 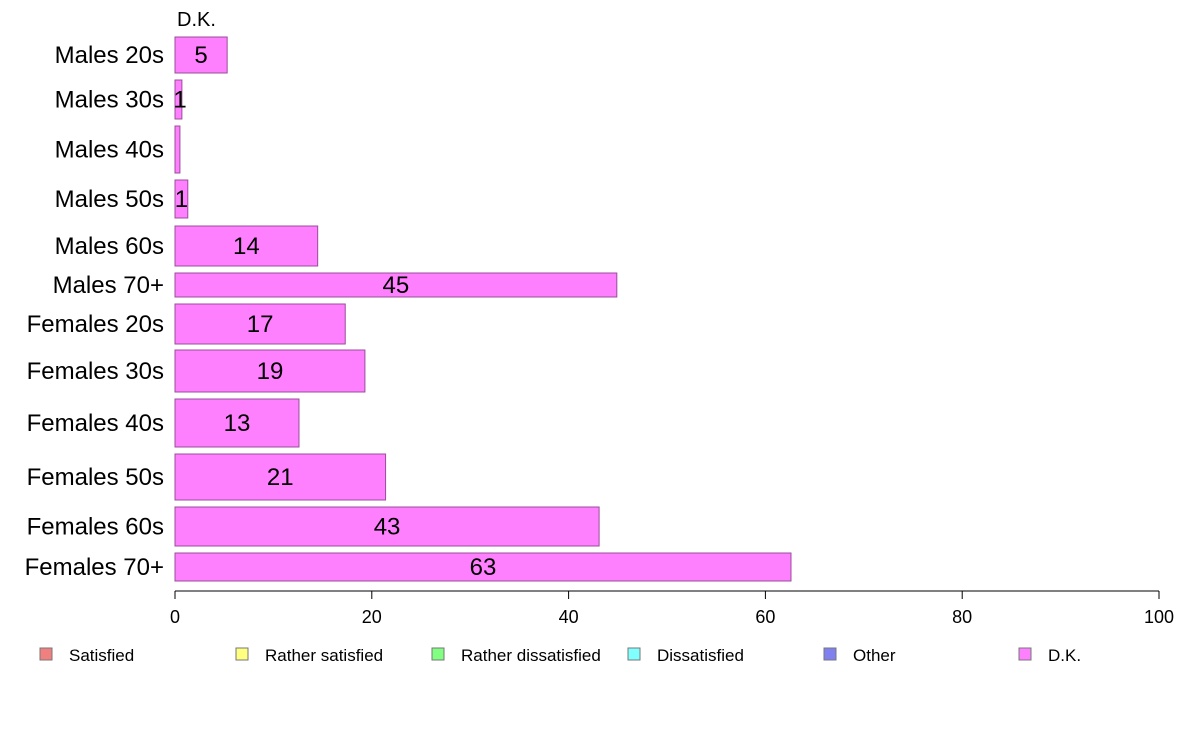 I want to click on category-label: Males 50s, so click(x=109, y=199).